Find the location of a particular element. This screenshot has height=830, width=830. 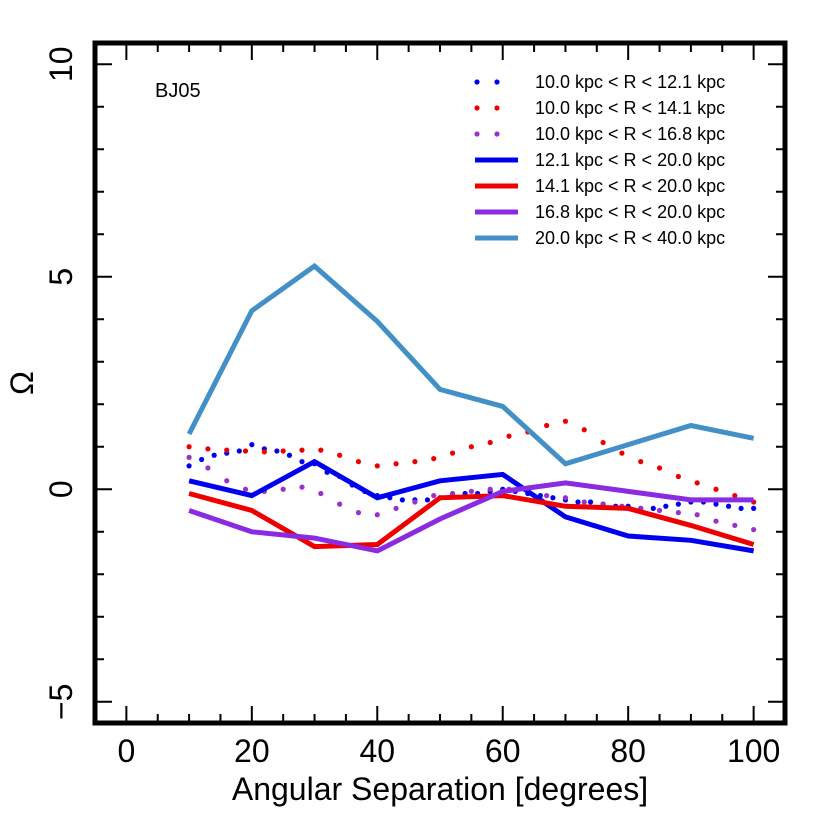

x-tick-label: 60 is located at coordinates (503, 751).